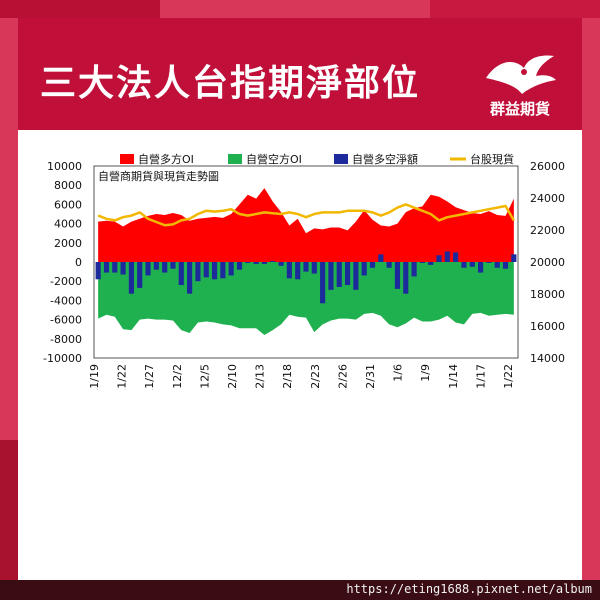  I want to click on y-left-tick-label: 0, so click(78, 262).